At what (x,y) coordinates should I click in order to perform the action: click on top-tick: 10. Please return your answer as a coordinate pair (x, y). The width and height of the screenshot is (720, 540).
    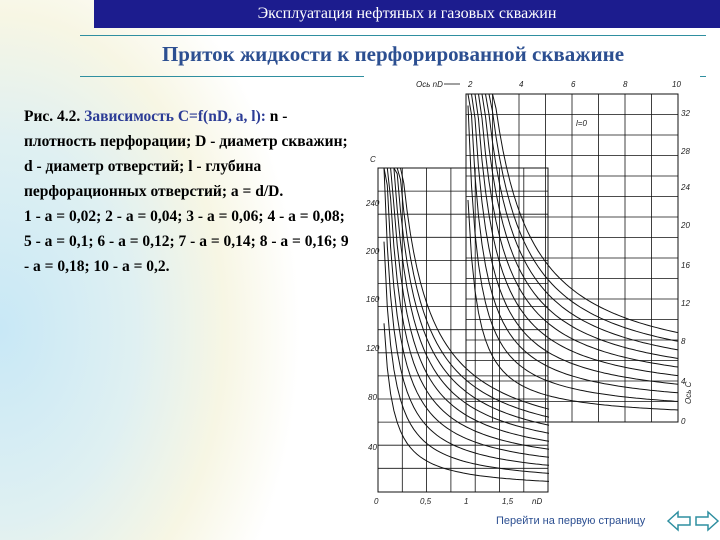
    Looking at the image, I should click on (676, 84).